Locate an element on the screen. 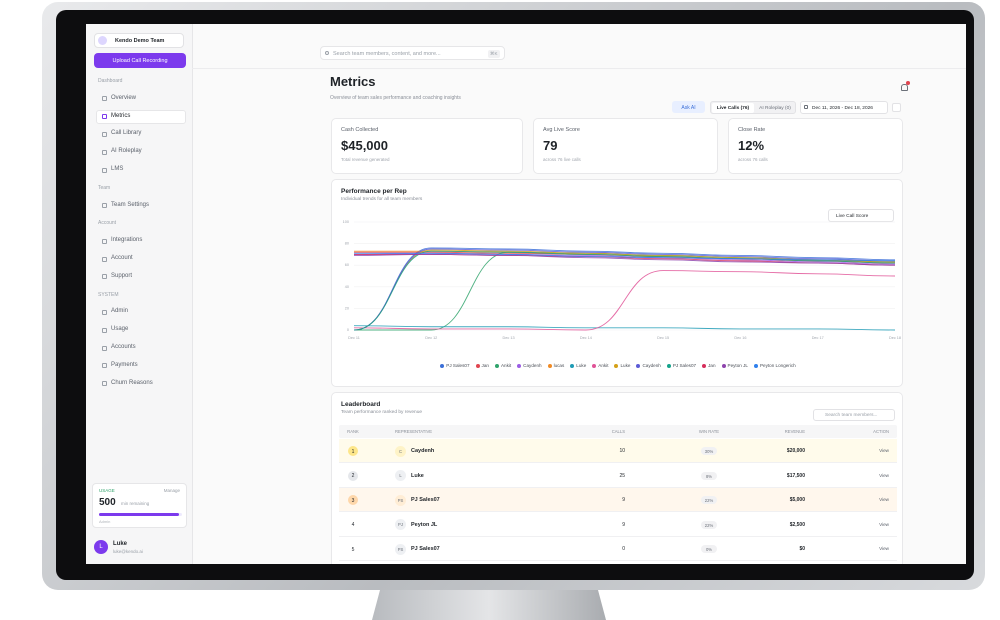 The image size is (1000, 620). nav-item: Churn Reasons is located at coordinates (132, 382).